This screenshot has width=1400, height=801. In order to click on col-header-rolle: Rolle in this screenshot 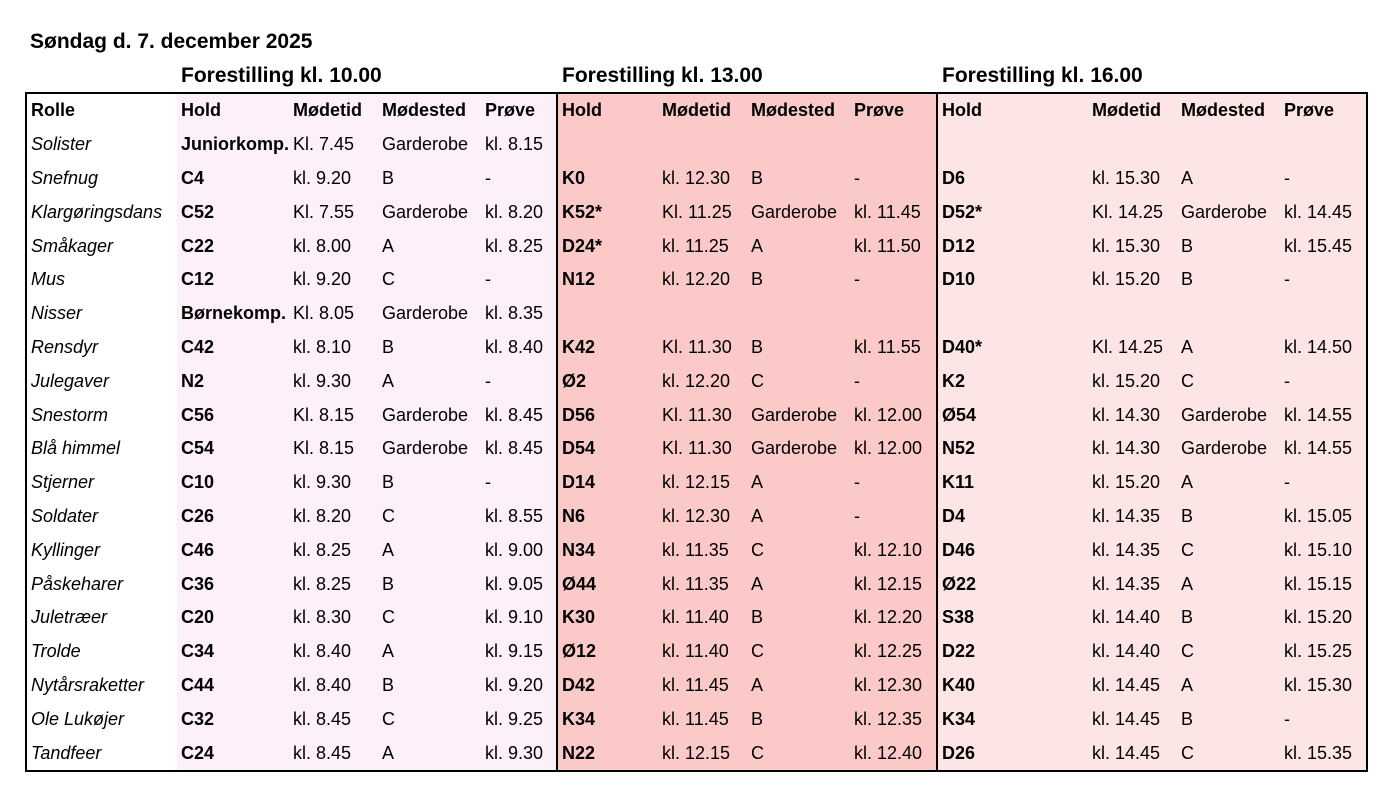, I will do `click(53, 110)`.